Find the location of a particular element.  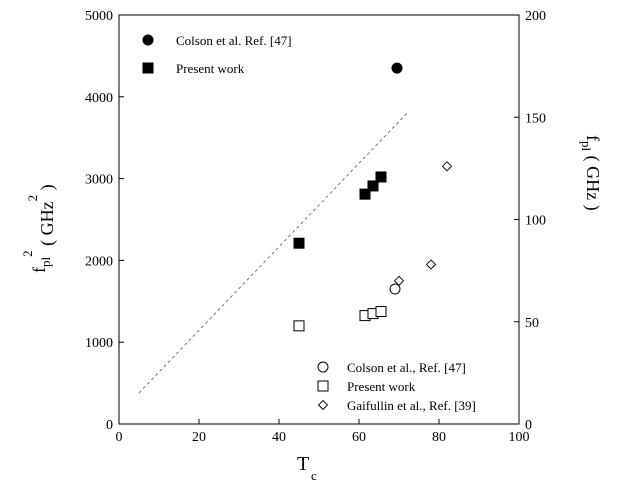

y-right-axis-title-part: f is located at coordinates (593, 138).